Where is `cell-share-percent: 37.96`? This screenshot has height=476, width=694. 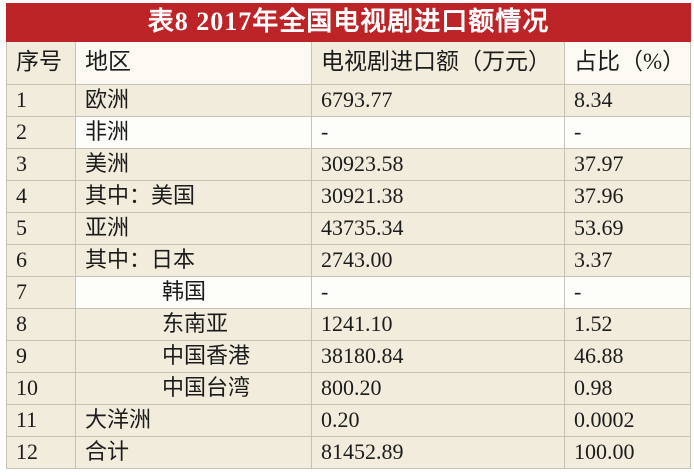
cell-share-percent: 37.96 is located at coordinates (627, 196).